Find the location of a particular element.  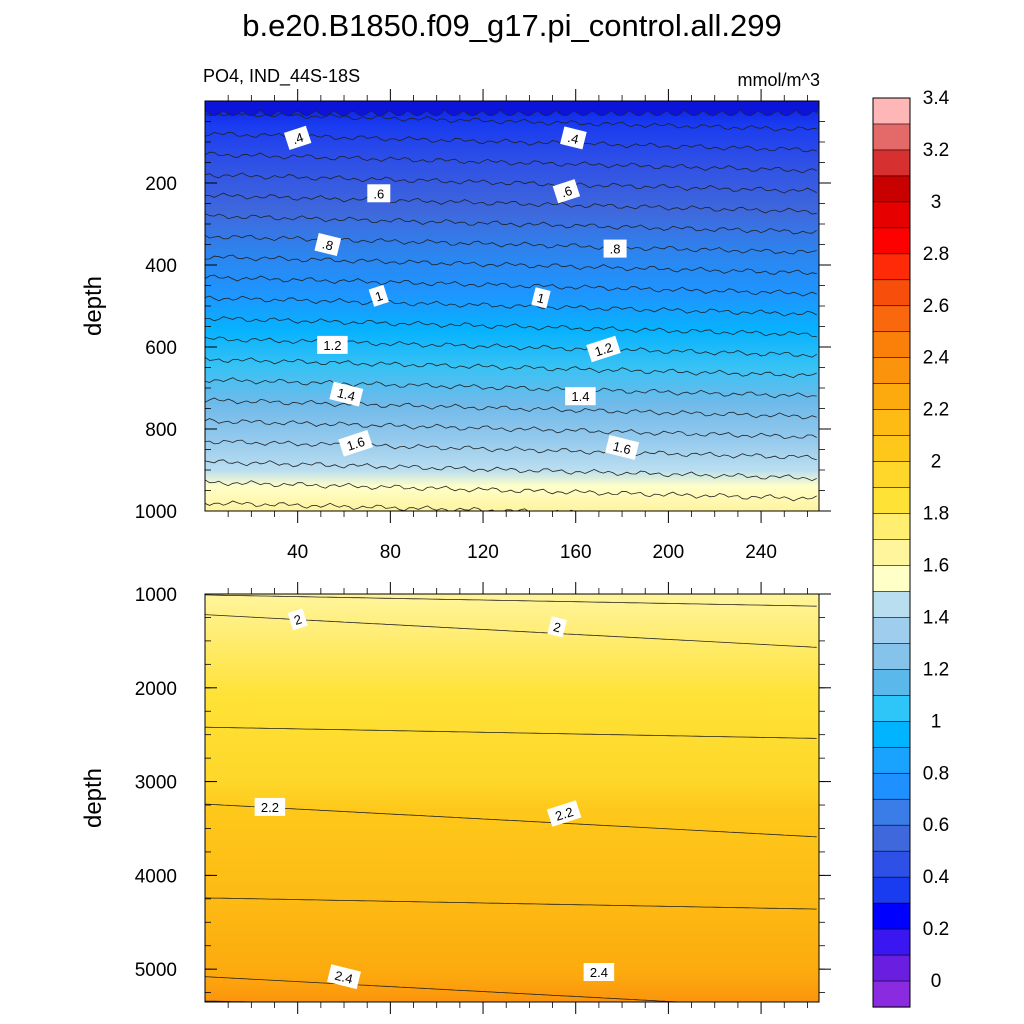

x-tick-label: 120 is located at coordinates (483, 552).